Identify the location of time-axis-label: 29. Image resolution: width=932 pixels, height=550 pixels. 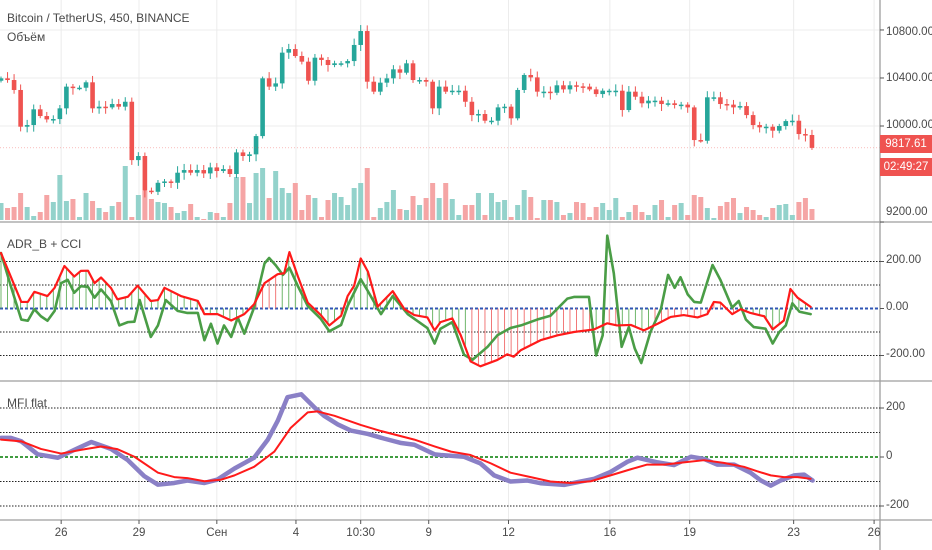
(139, 533).